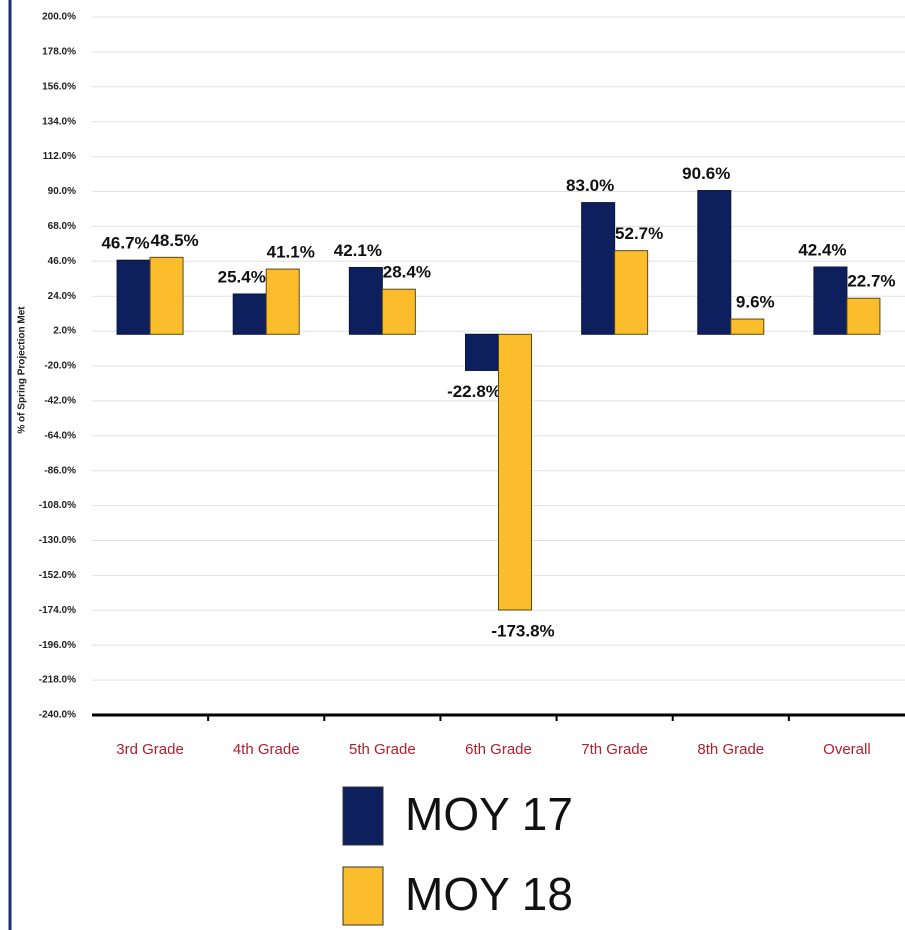 The width and height of the screenshot is (905, 930). What do you see at coordinates (57, 540) in the screenshot?
I see `y-tick-label: -130.0%` at bounding box center [57, 540].